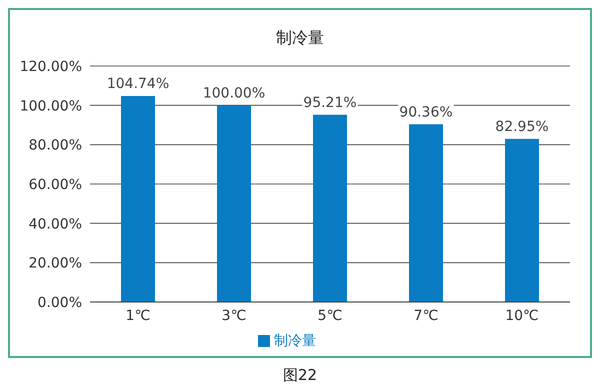  Describe the element at coordinates (426, 112) in the screenshot. I see `data-label: 90.36%` at that location.